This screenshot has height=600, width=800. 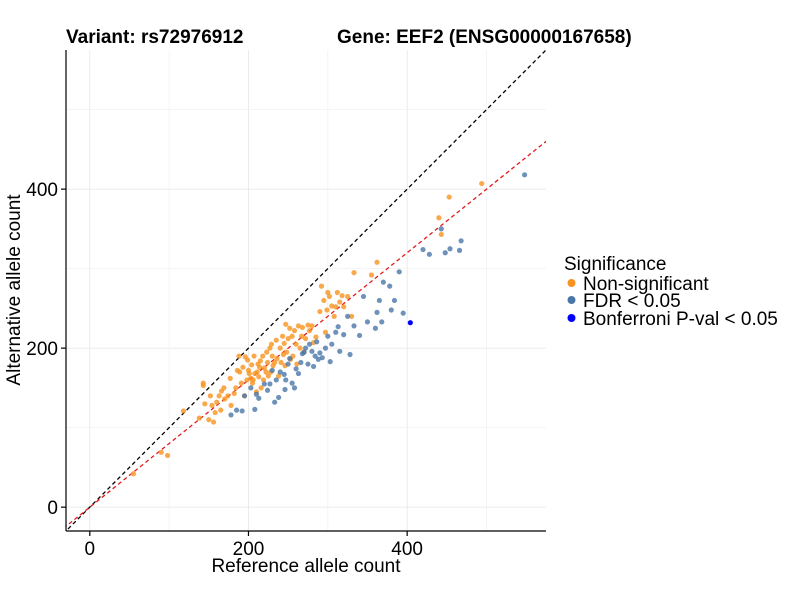 I want to click on legend-item-bonferroni: Bonferroni P-val < 0.05, so click(x=672, y=319).